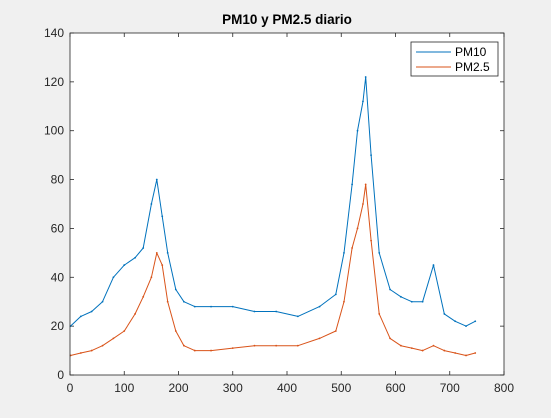 Image resolution: width=551 pixels, height=418 pixels. Describe the element at coordinates (341, 388) in the screenshot. I see `x-tick-label: 500` at that location.